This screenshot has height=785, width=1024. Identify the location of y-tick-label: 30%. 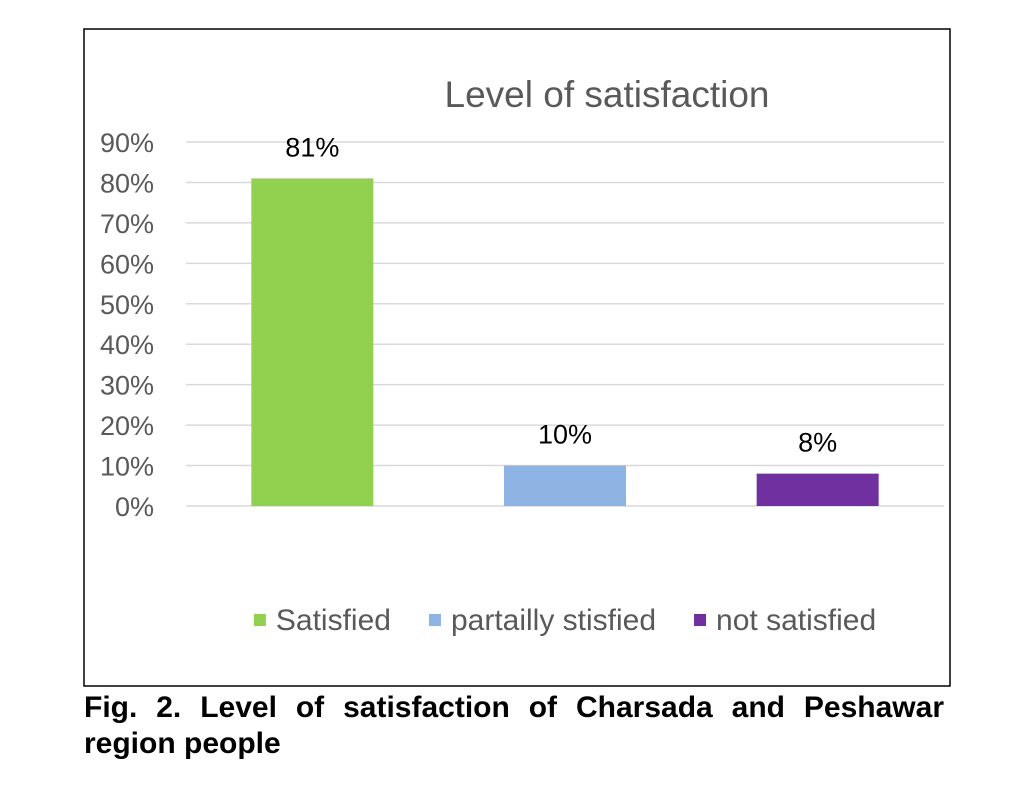
(127, 386).